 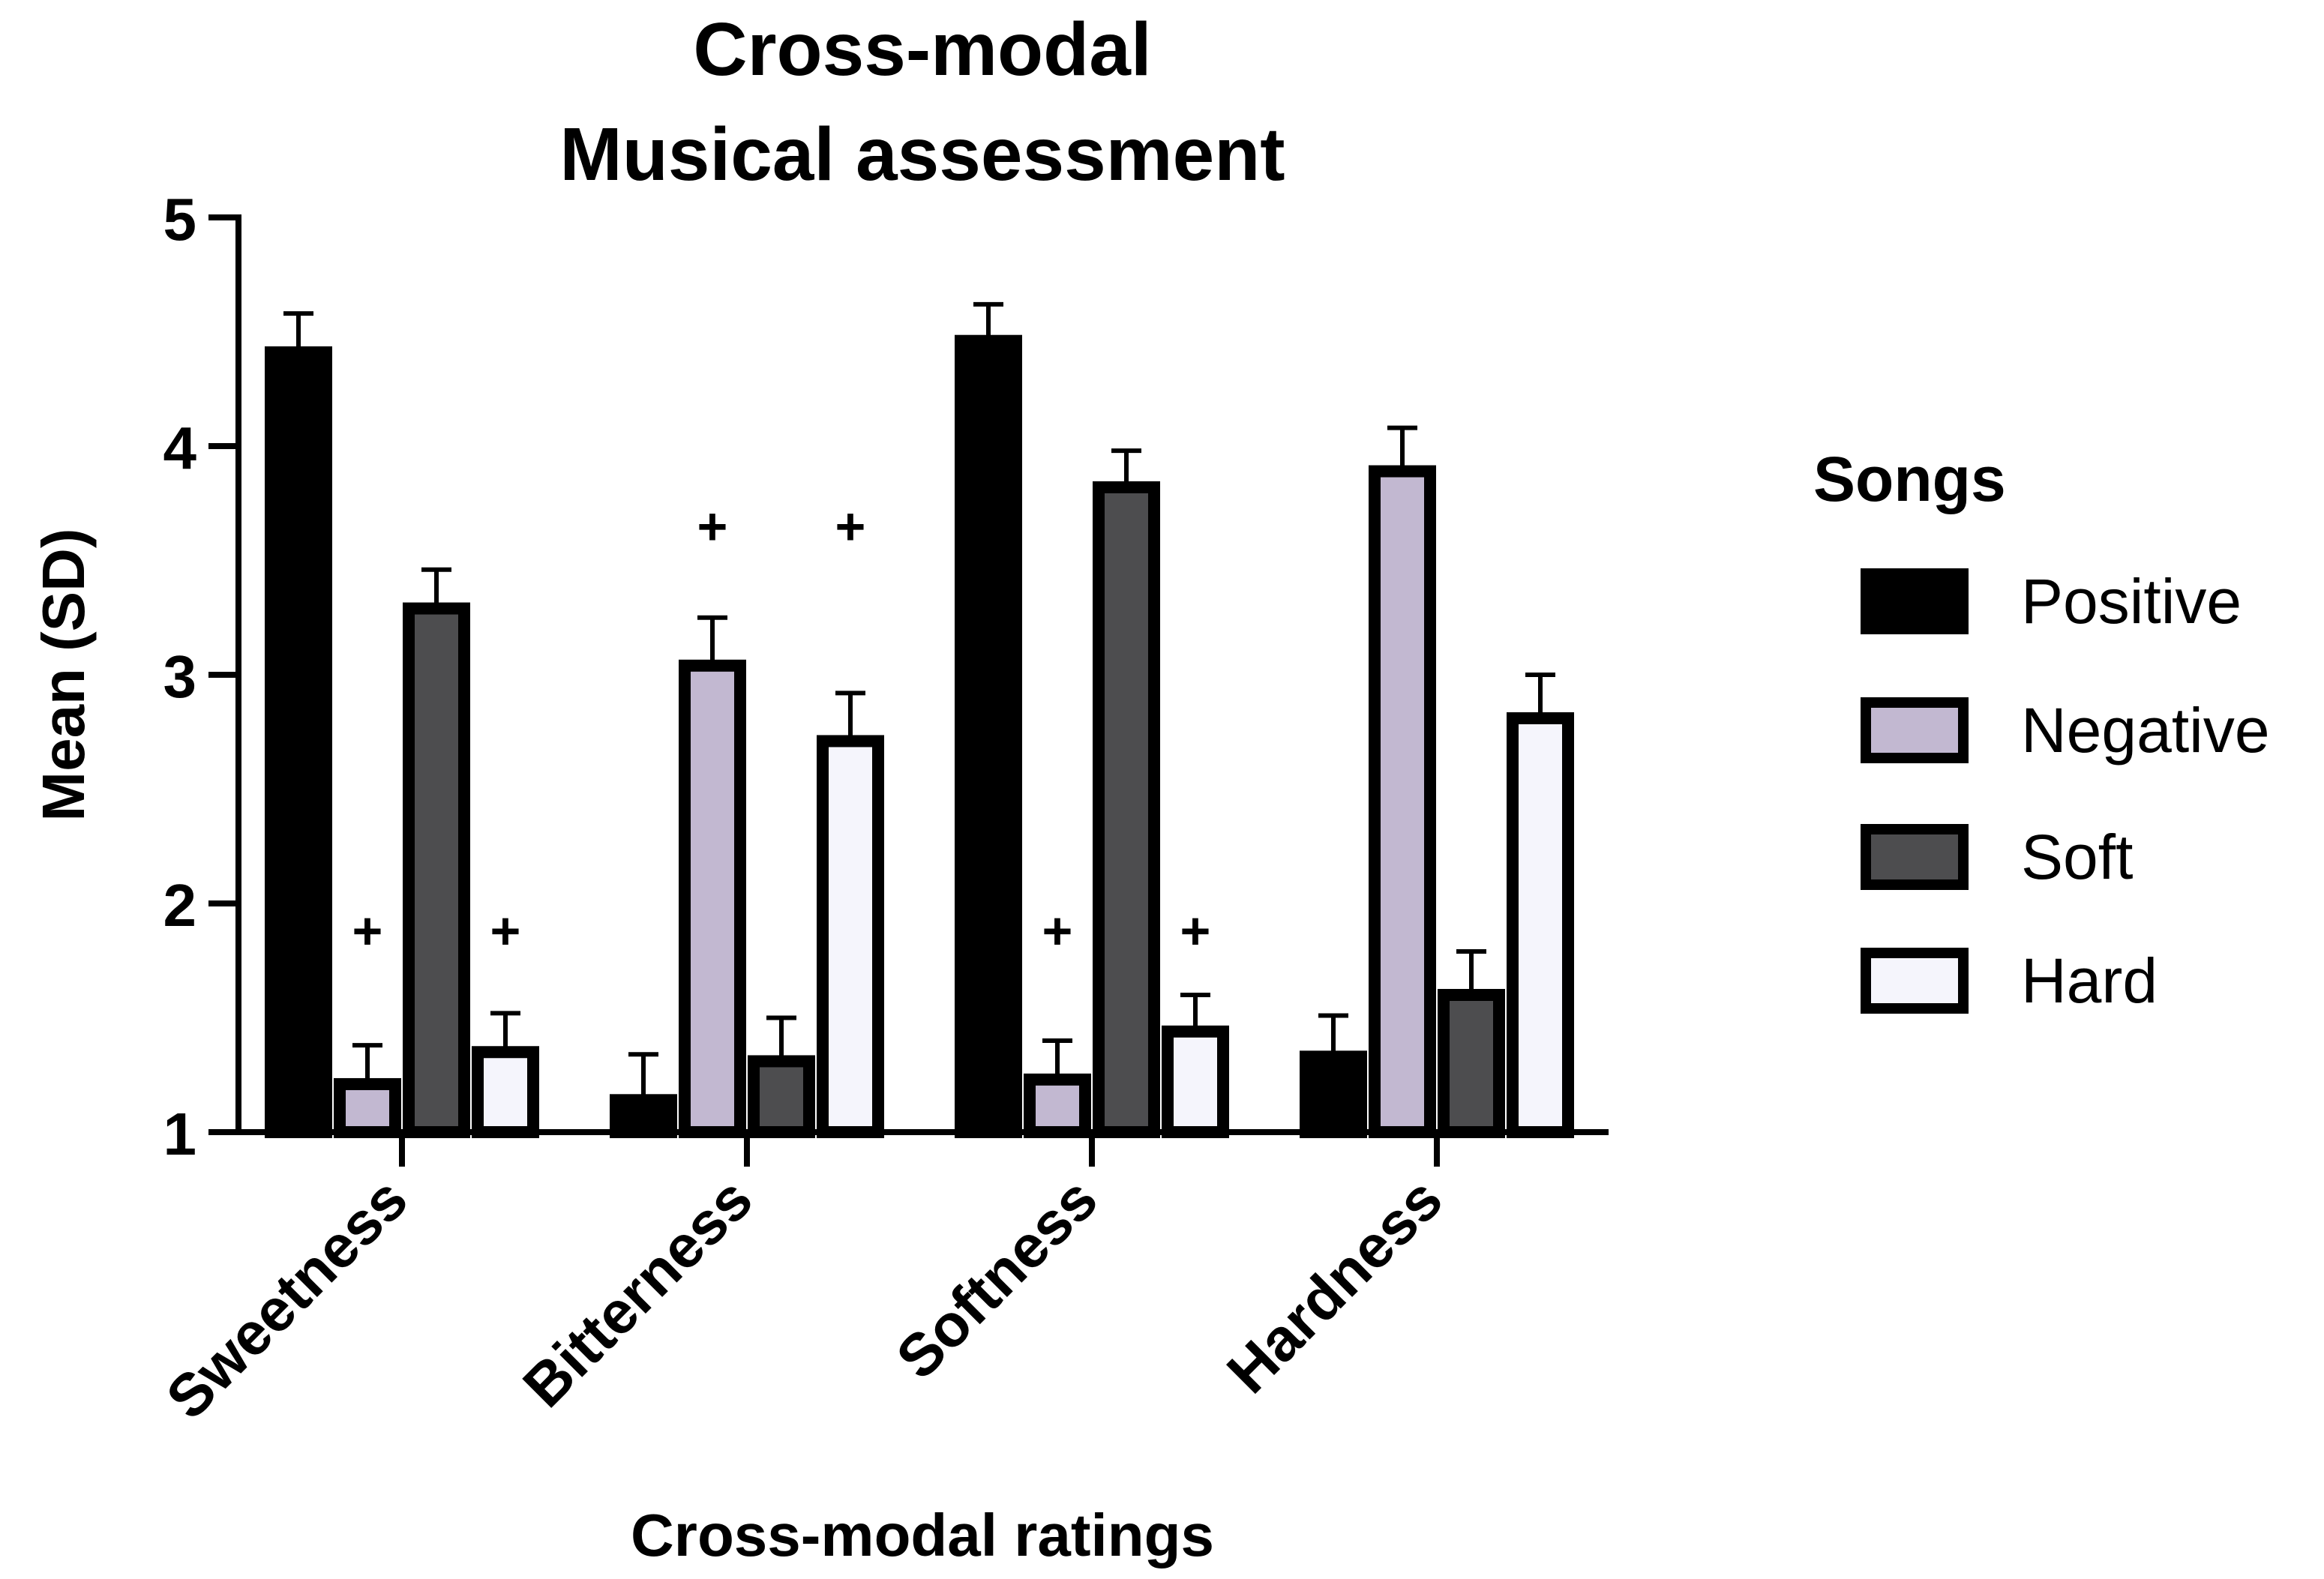 What do you see at coordinates (2145, 731) in the screenshot?
I see `legend-label-negative: Negative` at bounding box center [2145, 731].